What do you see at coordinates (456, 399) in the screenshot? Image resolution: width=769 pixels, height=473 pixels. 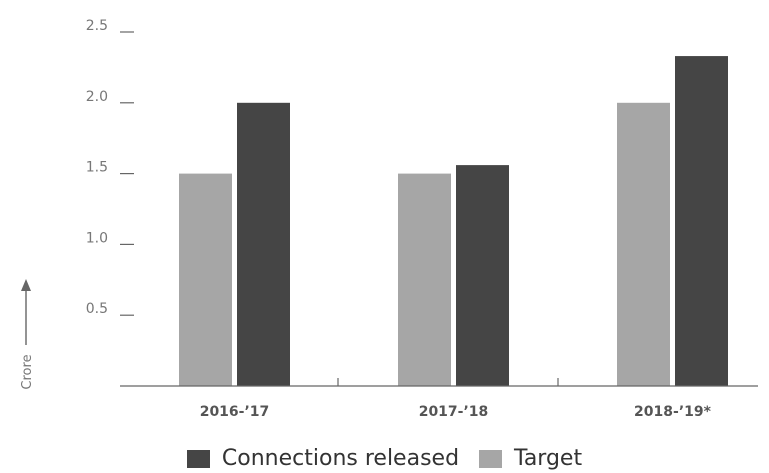 I see `x-axis-labels: 2016-’17 2017-’18 2018-’19*` at bounding box center [456, 399].